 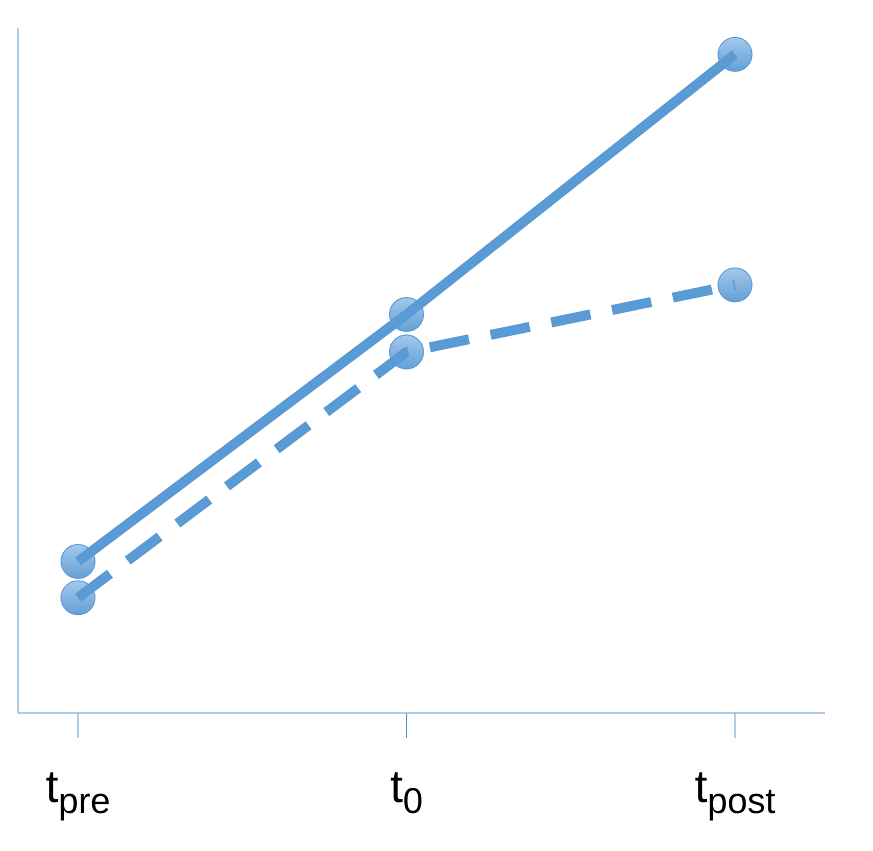 I want to click on x-tick-label: t$_{pre}$, so click(x=78, y=790).